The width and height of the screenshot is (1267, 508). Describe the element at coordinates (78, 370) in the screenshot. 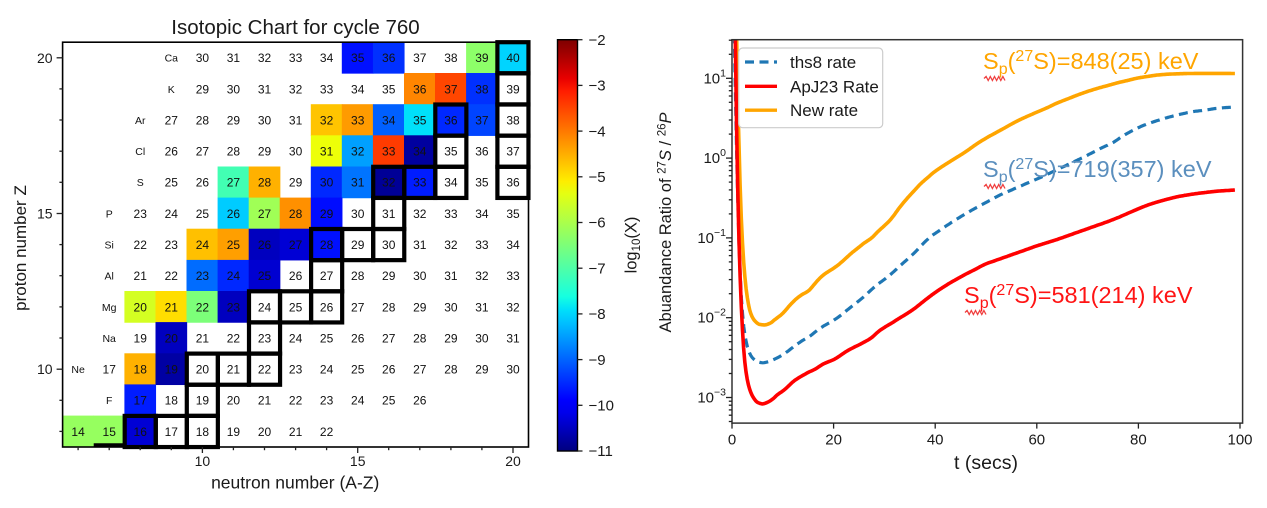

I see `svg-text: Ne` at that location.